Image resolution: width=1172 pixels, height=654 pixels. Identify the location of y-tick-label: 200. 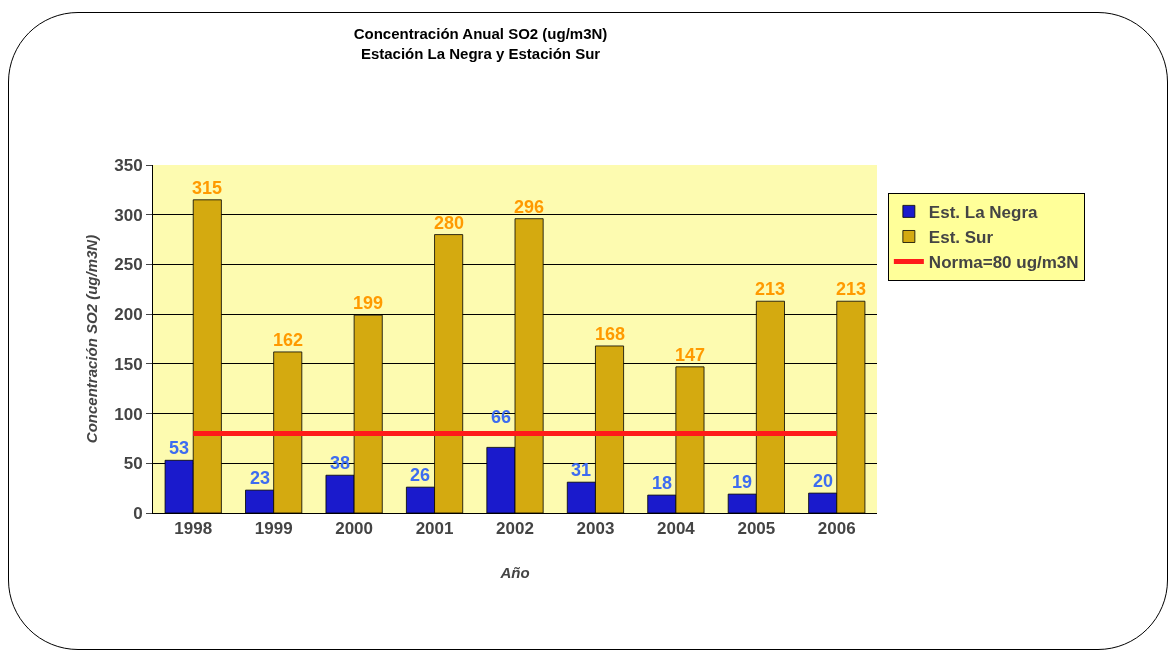
(128, 315).